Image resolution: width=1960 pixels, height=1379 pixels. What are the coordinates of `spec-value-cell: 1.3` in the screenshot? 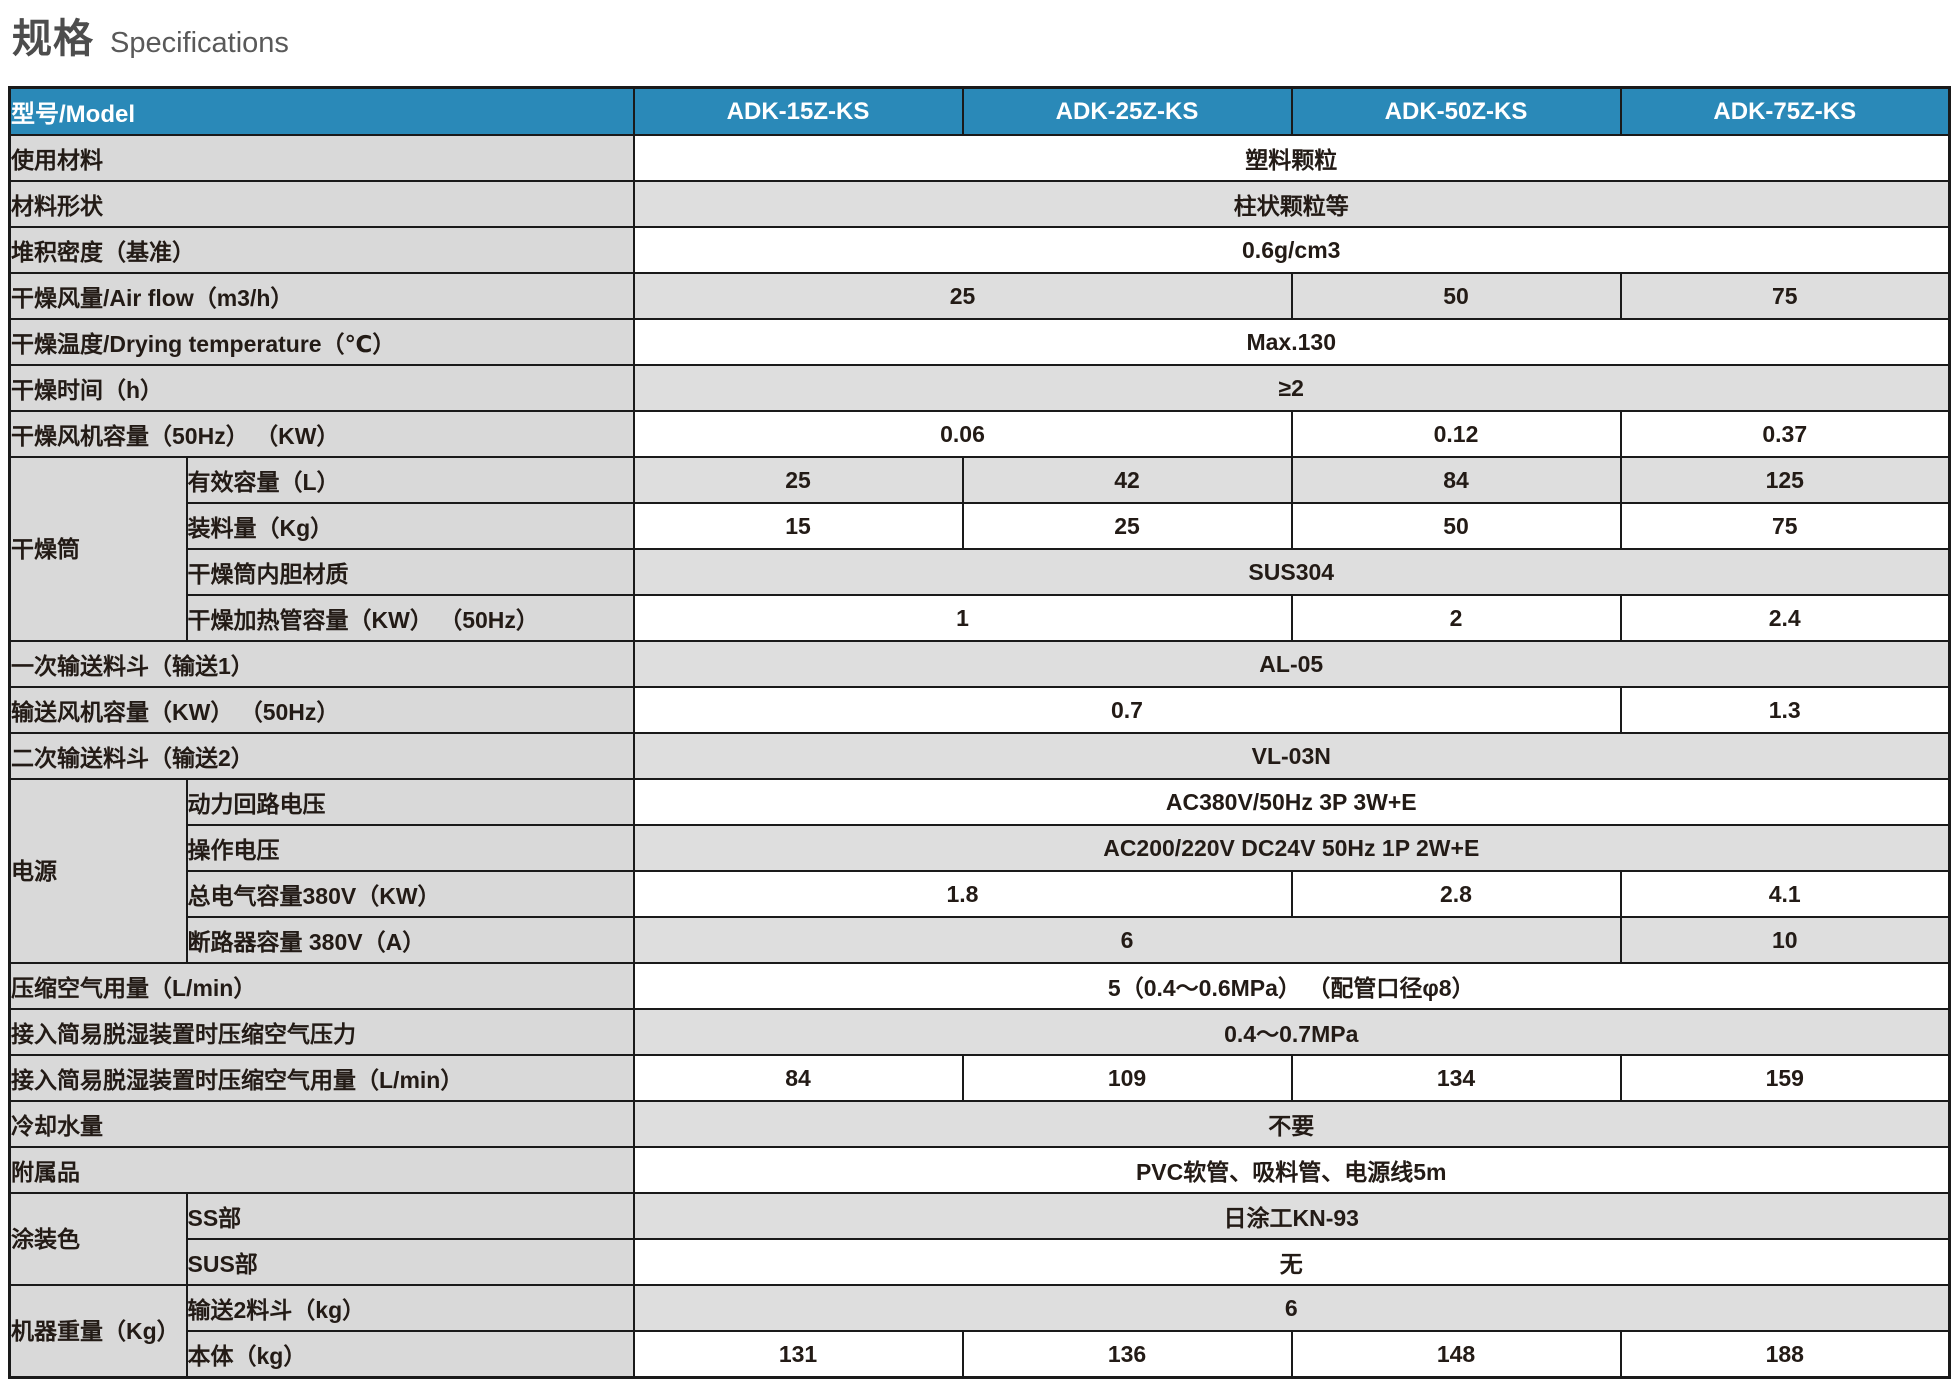 It's located at (1785, 710).